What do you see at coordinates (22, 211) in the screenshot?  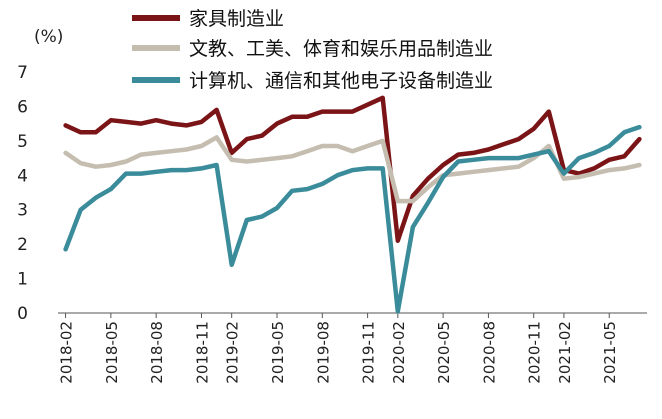 I see `y-tick-label: 3` at bounding box center [22, 211].